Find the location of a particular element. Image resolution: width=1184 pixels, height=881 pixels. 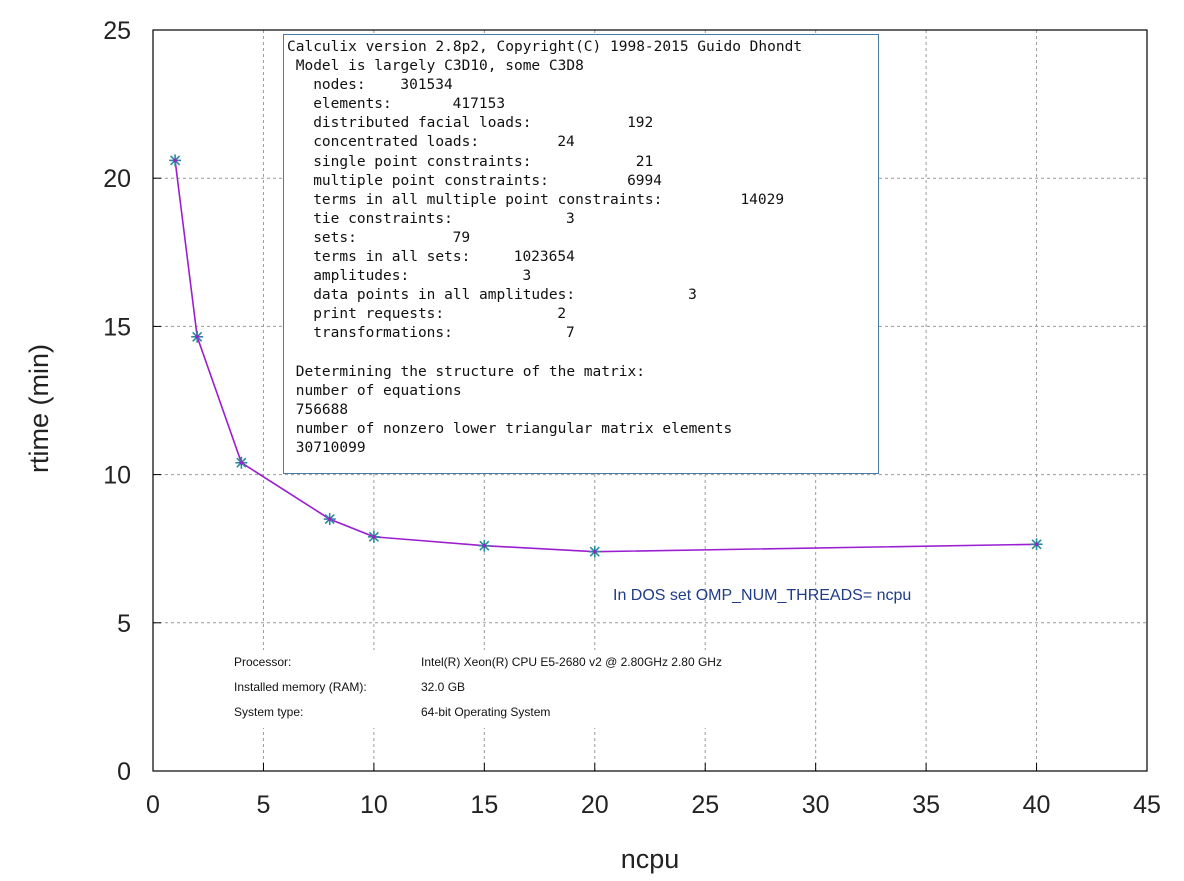

output-line-text: number of equations is located at coordinates (374, 390).